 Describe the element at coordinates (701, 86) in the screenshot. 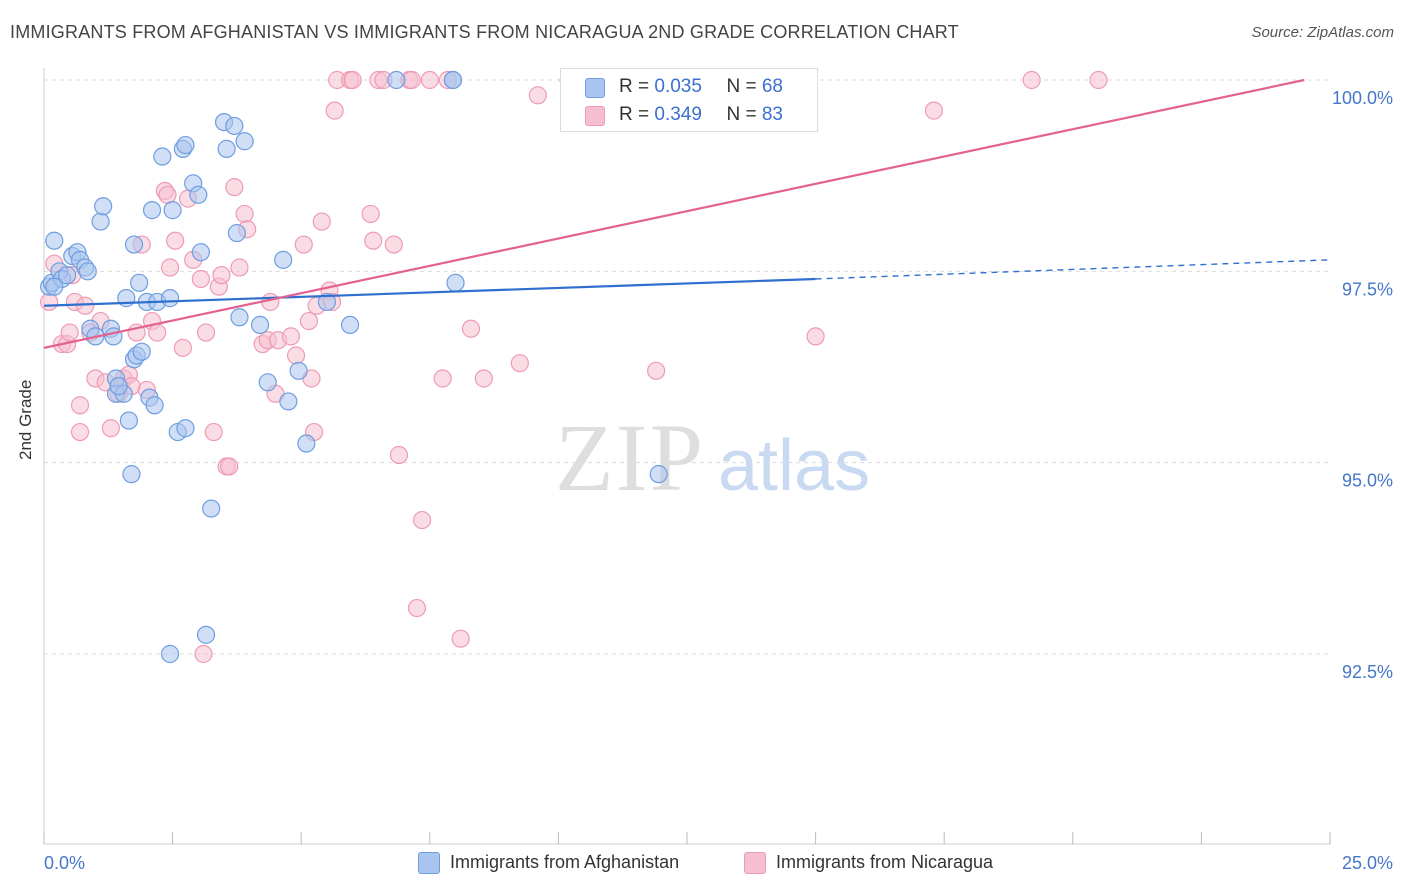

I see `afghanistan-stats-text: R = 0.035 N = 68` at that location.